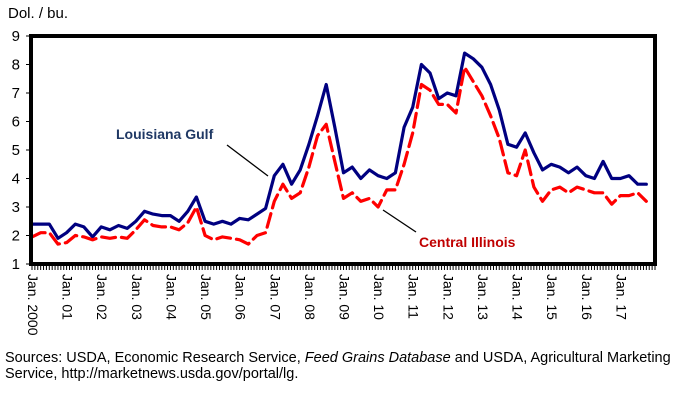 The width and height of the screenshot is (680, 406). What do you see at coordinates (33, 305) in the screenshot?
I see `x-tick-label: Jan. 2000` at bounding box center [33, 305].